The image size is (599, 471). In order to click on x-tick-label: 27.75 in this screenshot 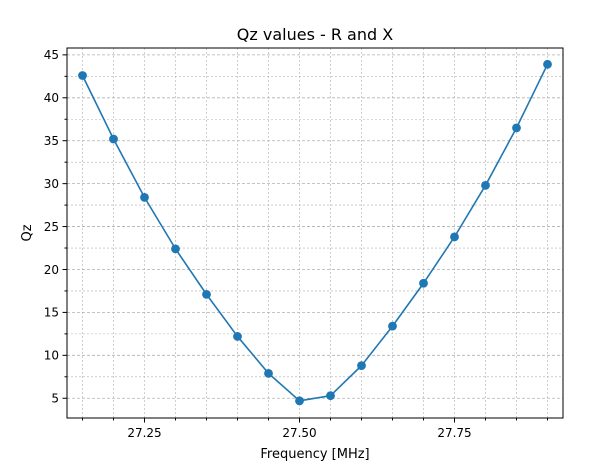, I will do `click(454, 433)`.